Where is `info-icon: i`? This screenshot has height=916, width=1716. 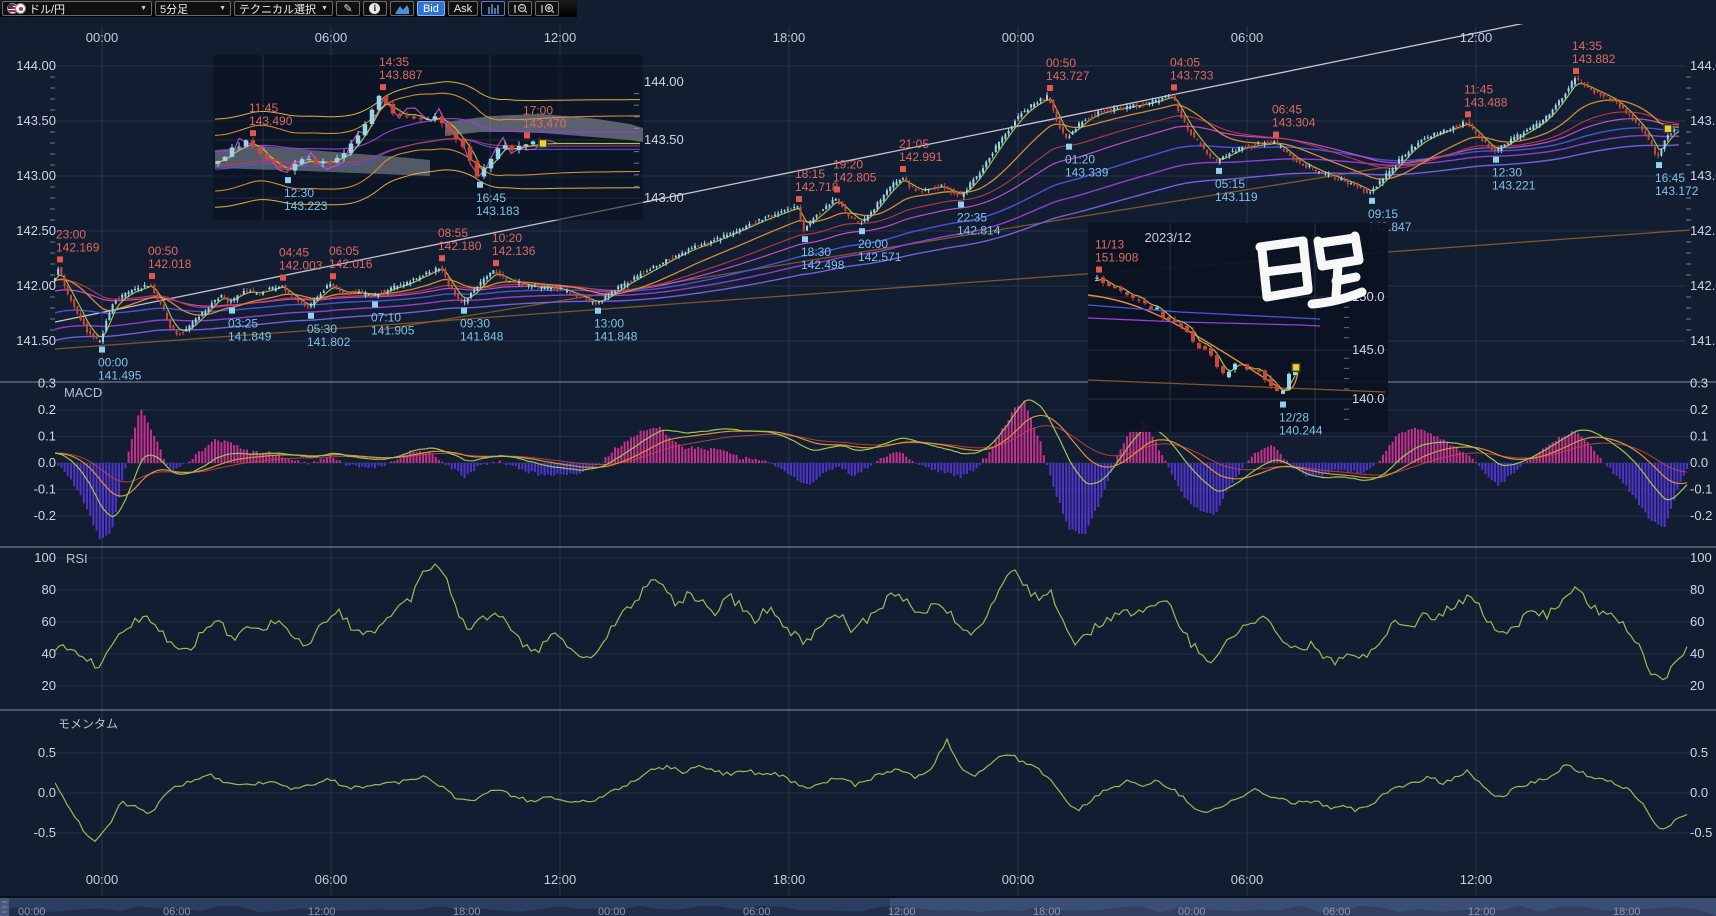 info-icon: i is located at coordinates (375, 8).